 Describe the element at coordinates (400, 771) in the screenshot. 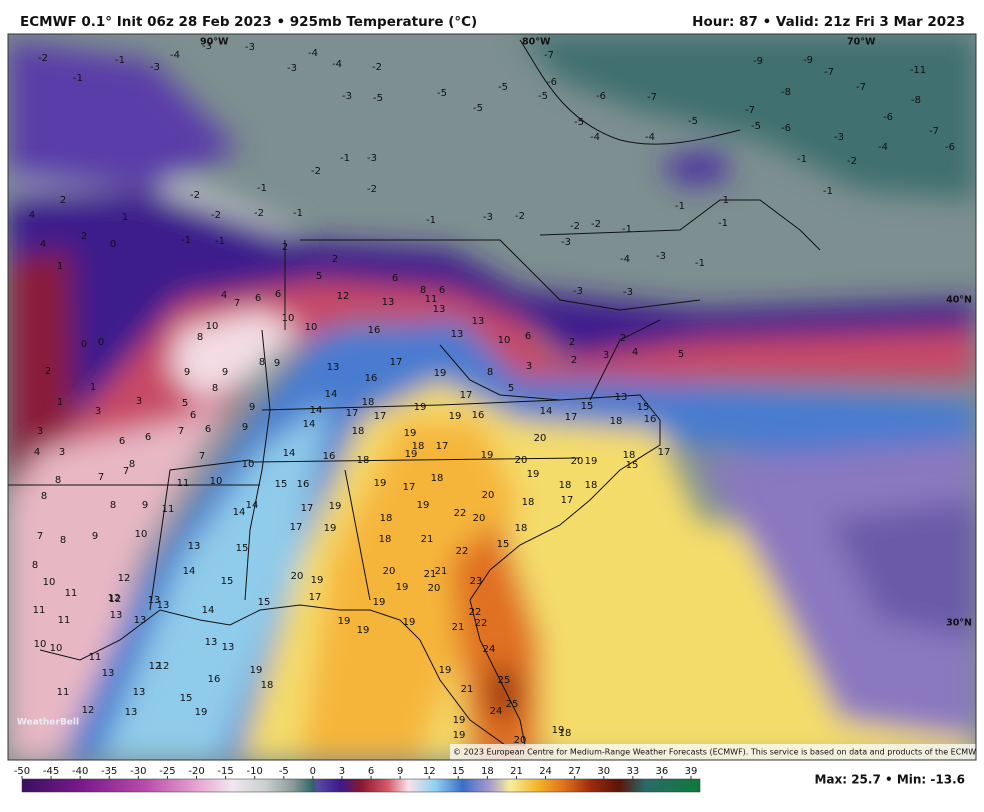

I see `colorbar-label: 9` at that location.